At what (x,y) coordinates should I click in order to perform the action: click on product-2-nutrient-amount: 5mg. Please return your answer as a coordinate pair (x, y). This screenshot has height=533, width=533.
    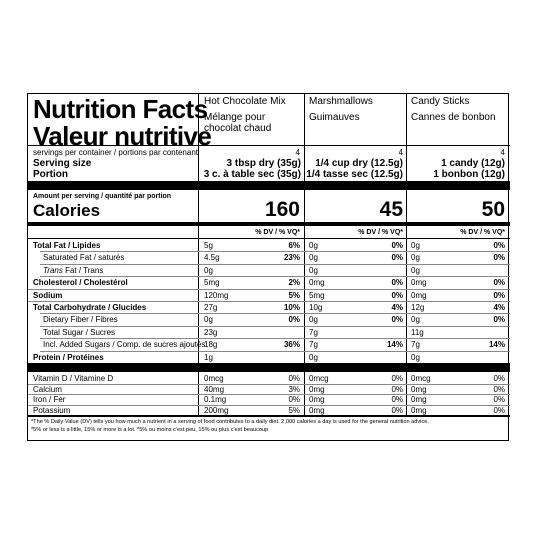
    Looking at the image, I should click on (317, 295).